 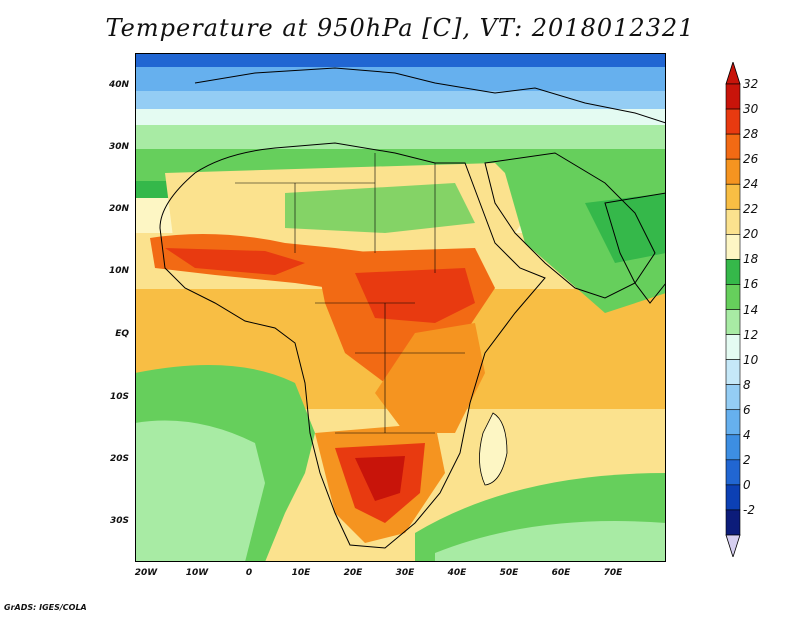 I want to click on lat-label-20s: 20S, so click(x=119, y=459).